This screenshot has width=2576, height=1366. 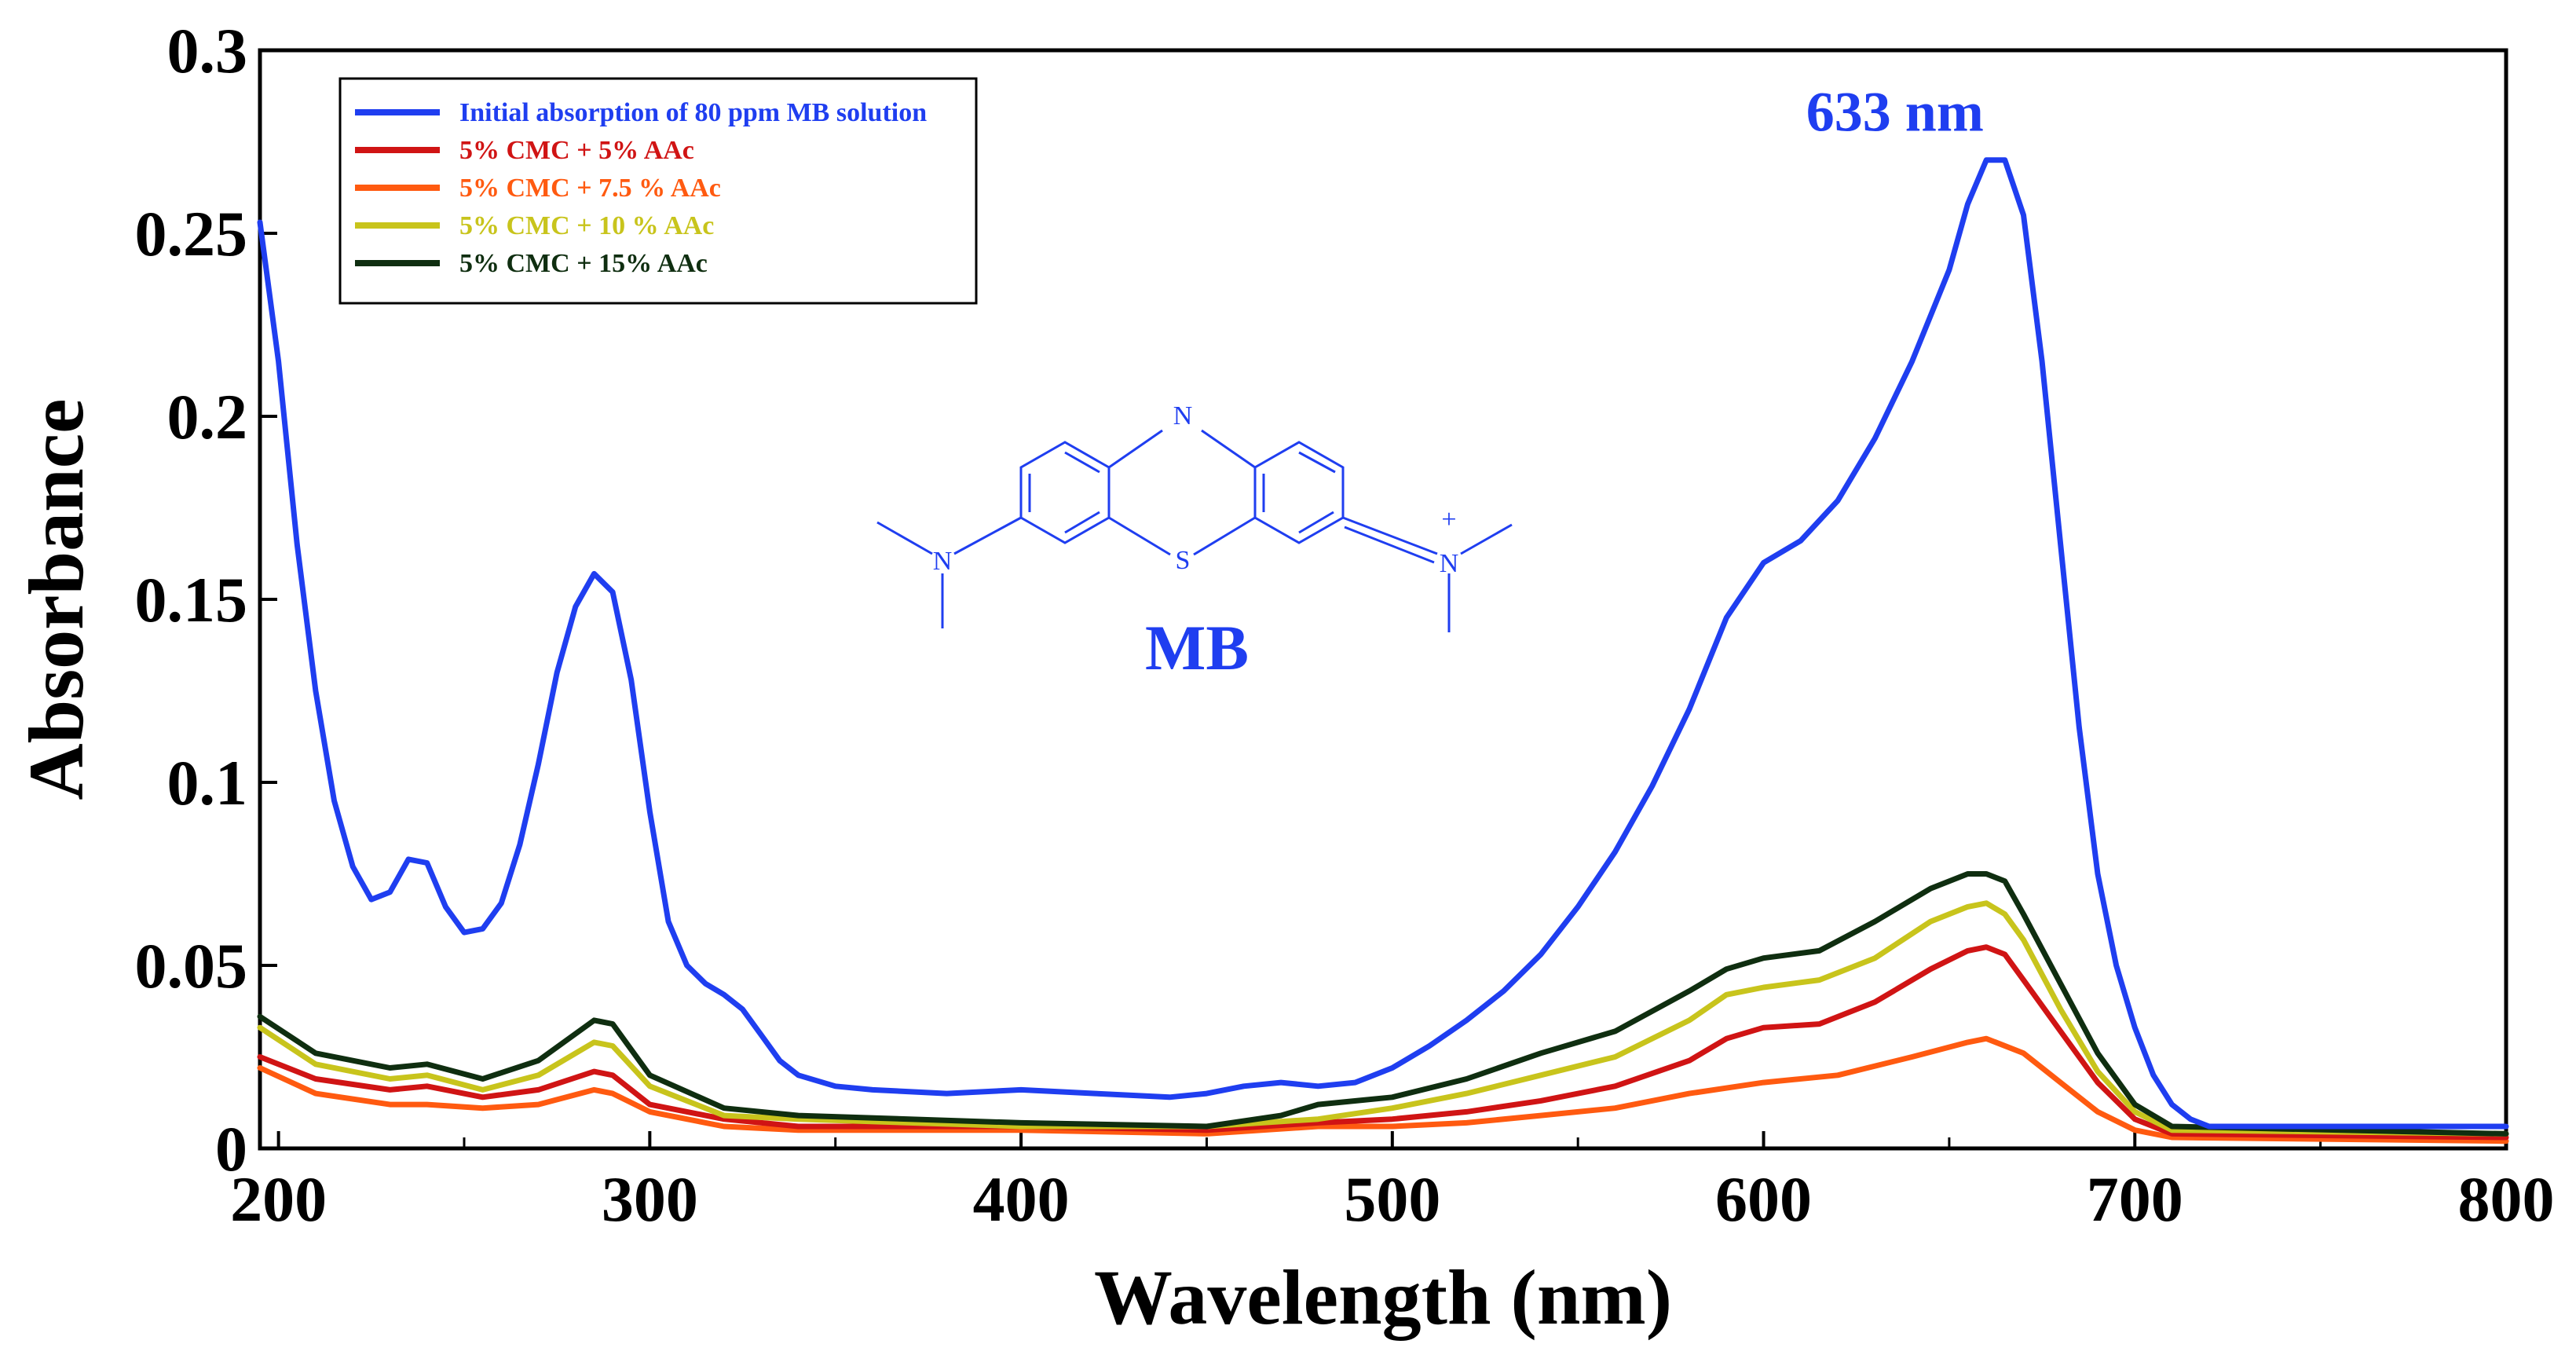 I want to click on legend-label-3: 5% CMC + 10 % AAc, so click(x=587, y=225).